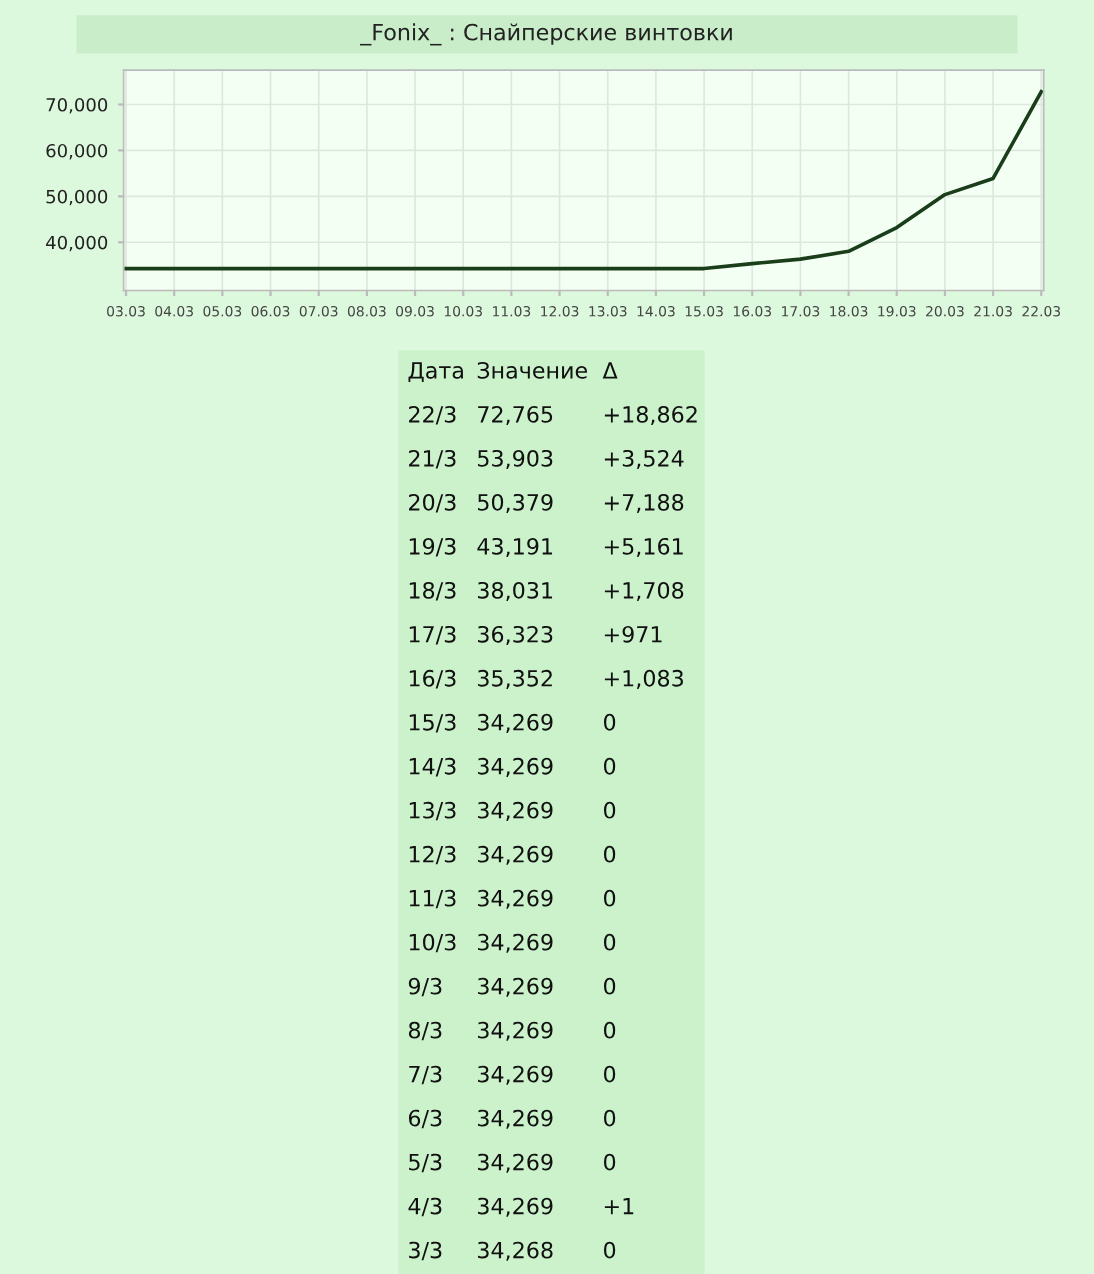 This screenshot has height=1274, width=1094. Describe the element at coordinates (515, 591) in the screenshot. I see `text: 38,031` at that location.